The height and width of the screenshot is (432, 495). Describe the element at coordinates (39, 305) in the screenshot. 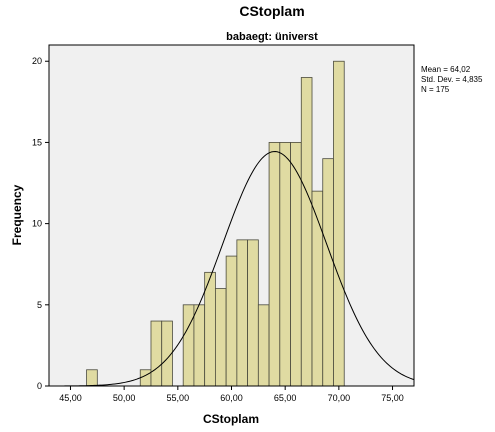

I see `y-tick-label: 5` at that location.